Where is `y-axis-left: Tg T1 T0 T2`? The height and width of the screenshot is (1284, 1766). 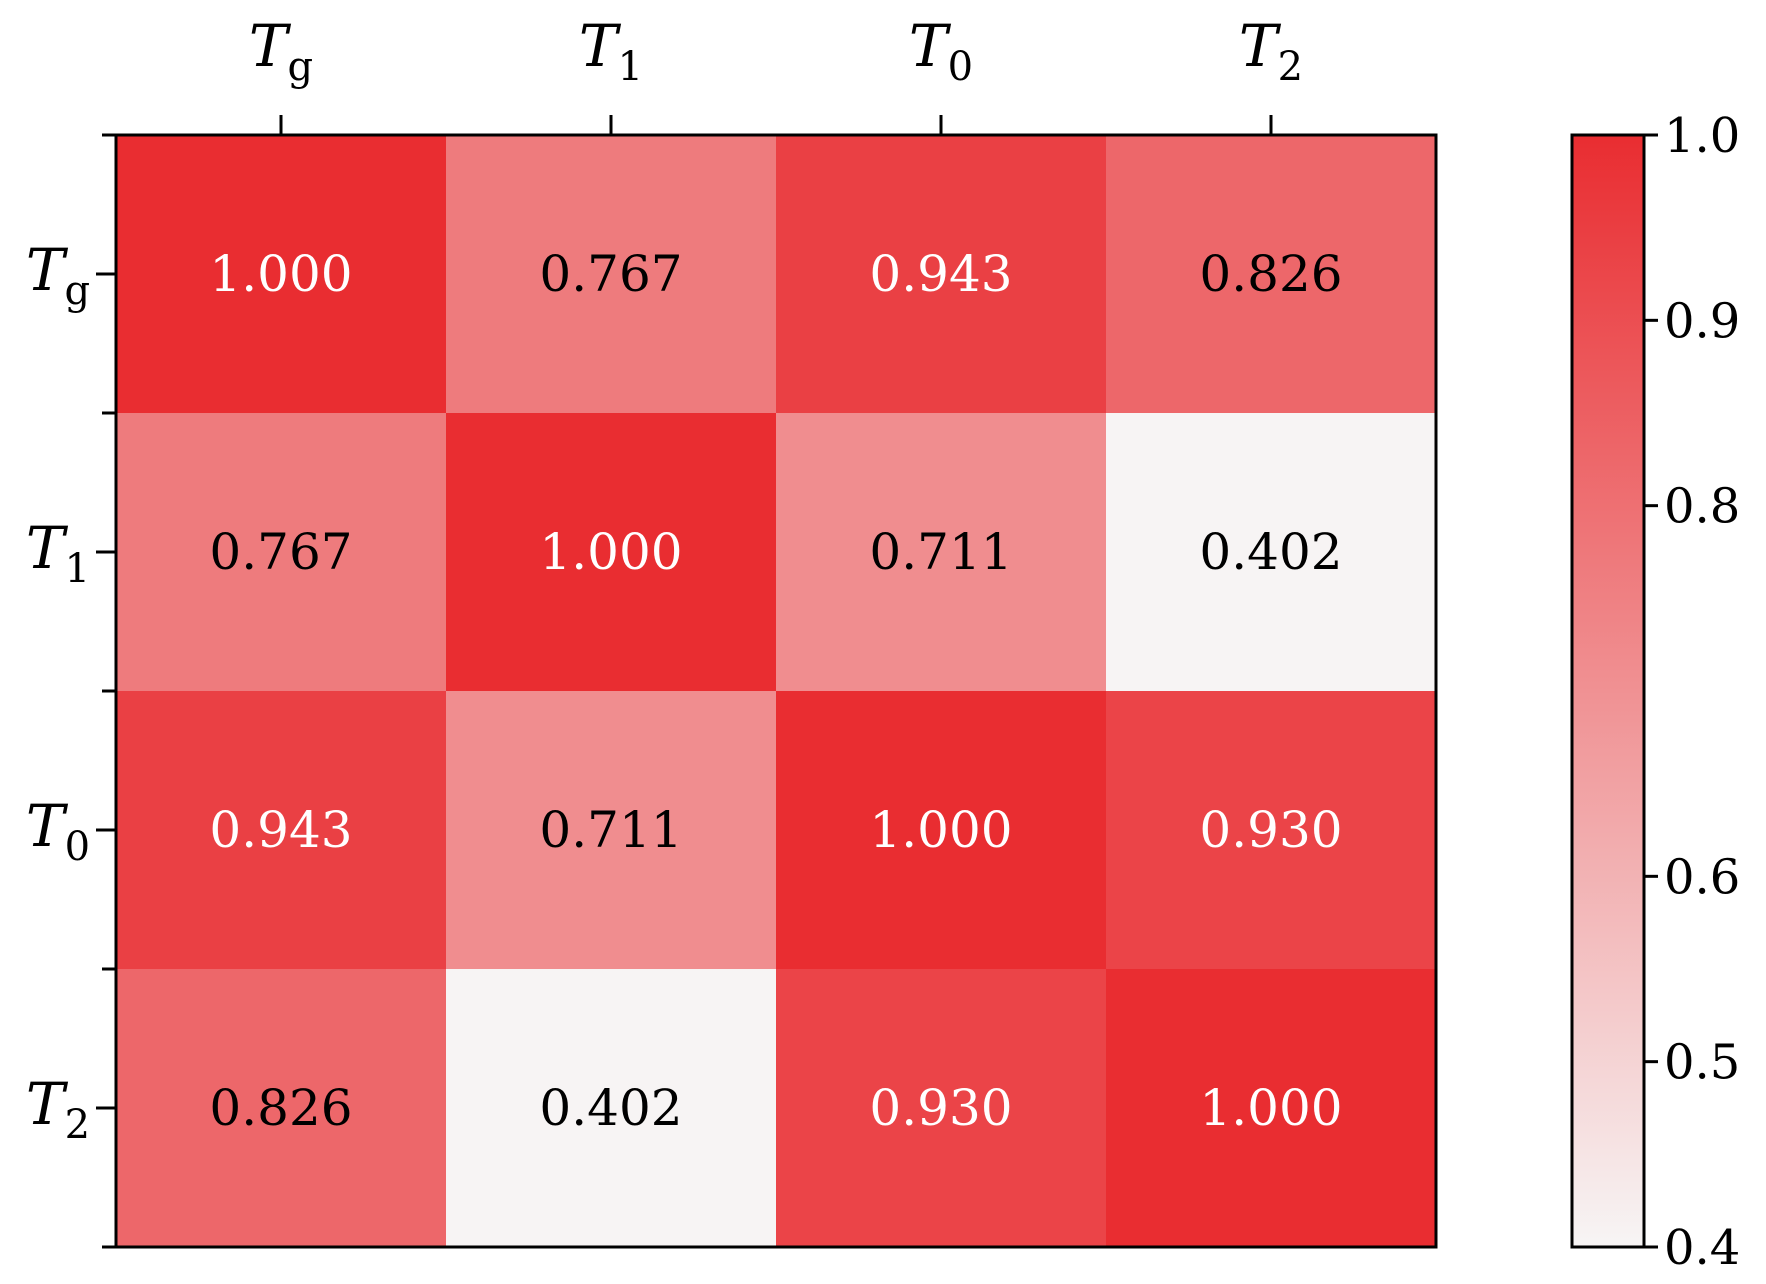 y-axis-left: Tg T1 T0 T2 is located at coordinates (71, 691).